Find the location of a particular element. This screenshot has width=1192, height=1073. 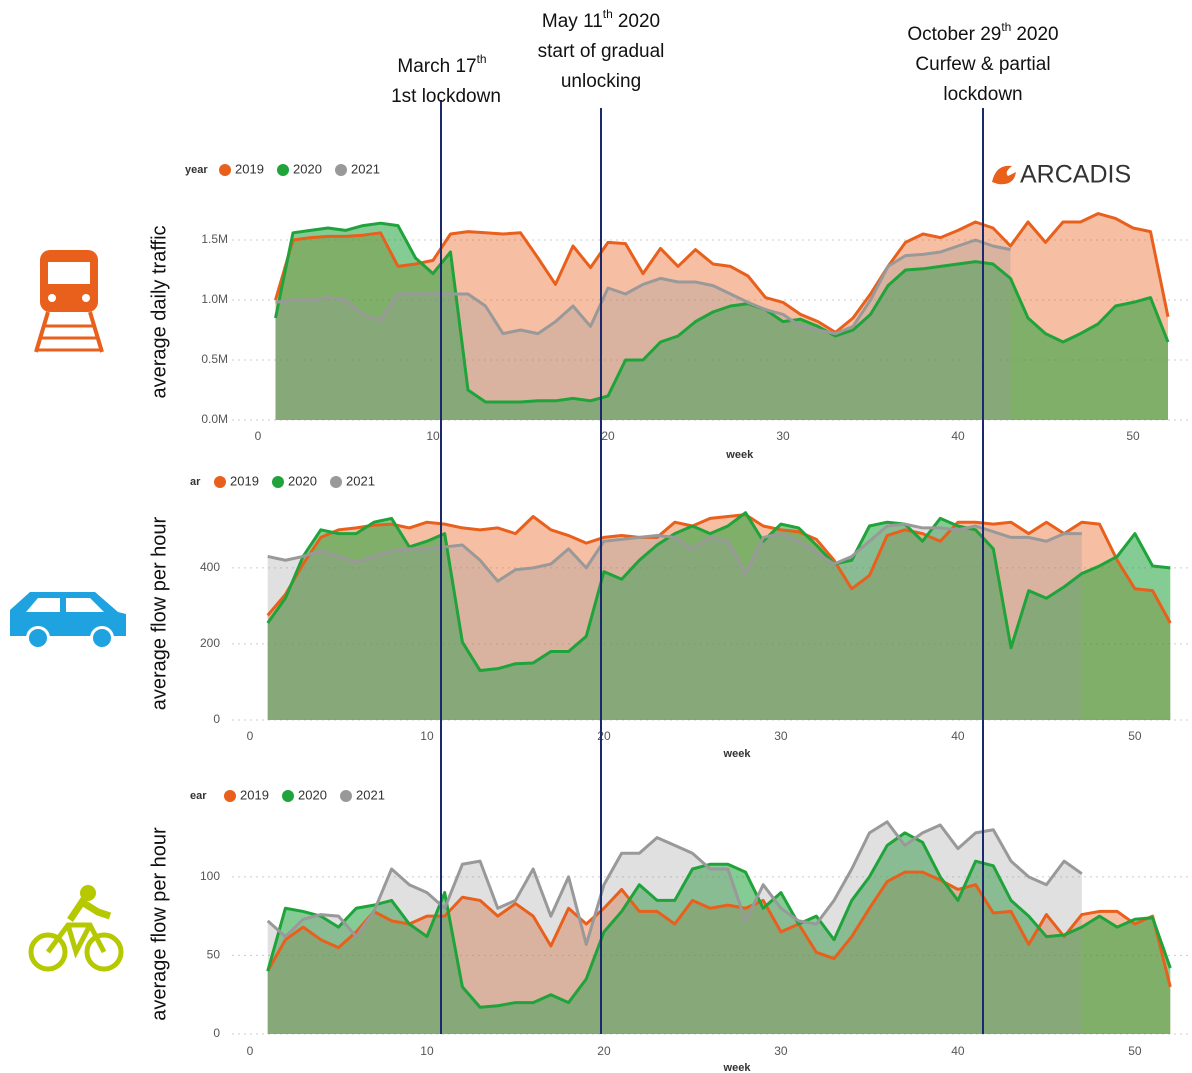

annotation-line-text: 1st lockdown is located at coordinates (446, 96).